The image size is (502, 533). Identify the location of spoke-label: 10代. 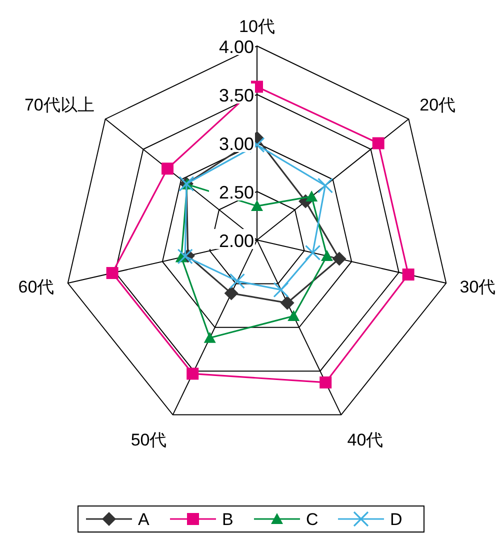
(257, 26).